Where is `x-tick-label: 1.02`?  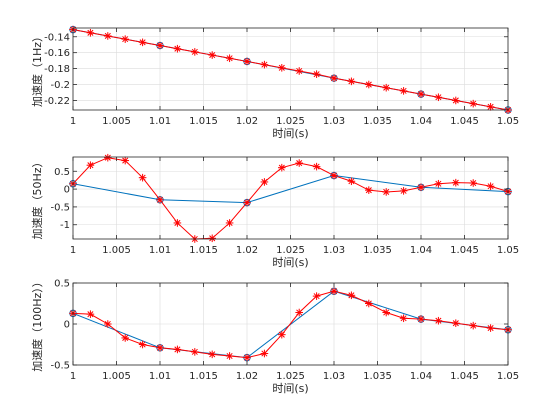 x-tick-label: 1.02 is located at coordinates (247, 121).